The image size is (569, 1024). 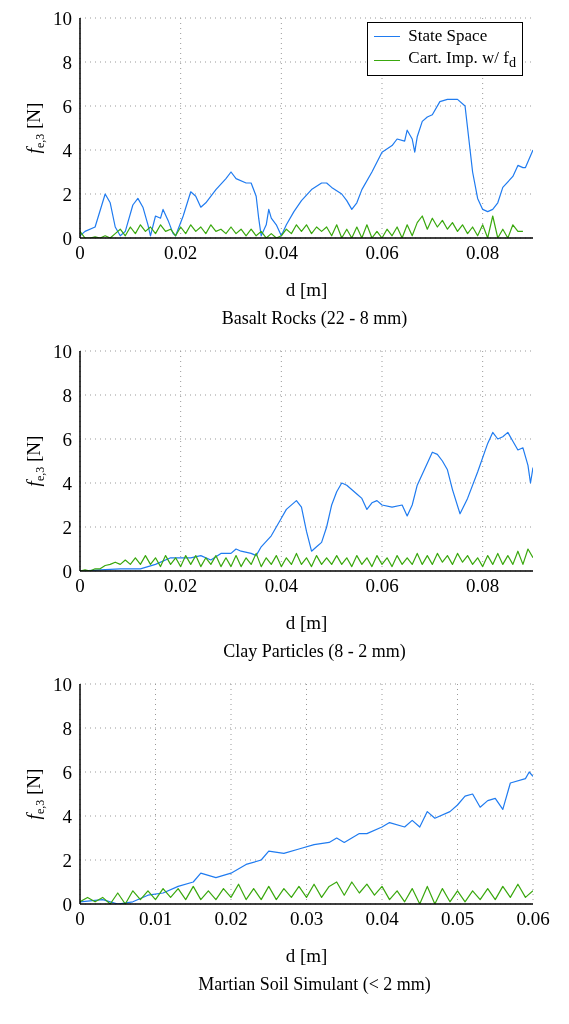 I want to click on x-tick-label: 0.05, so click(x=457, y=919).